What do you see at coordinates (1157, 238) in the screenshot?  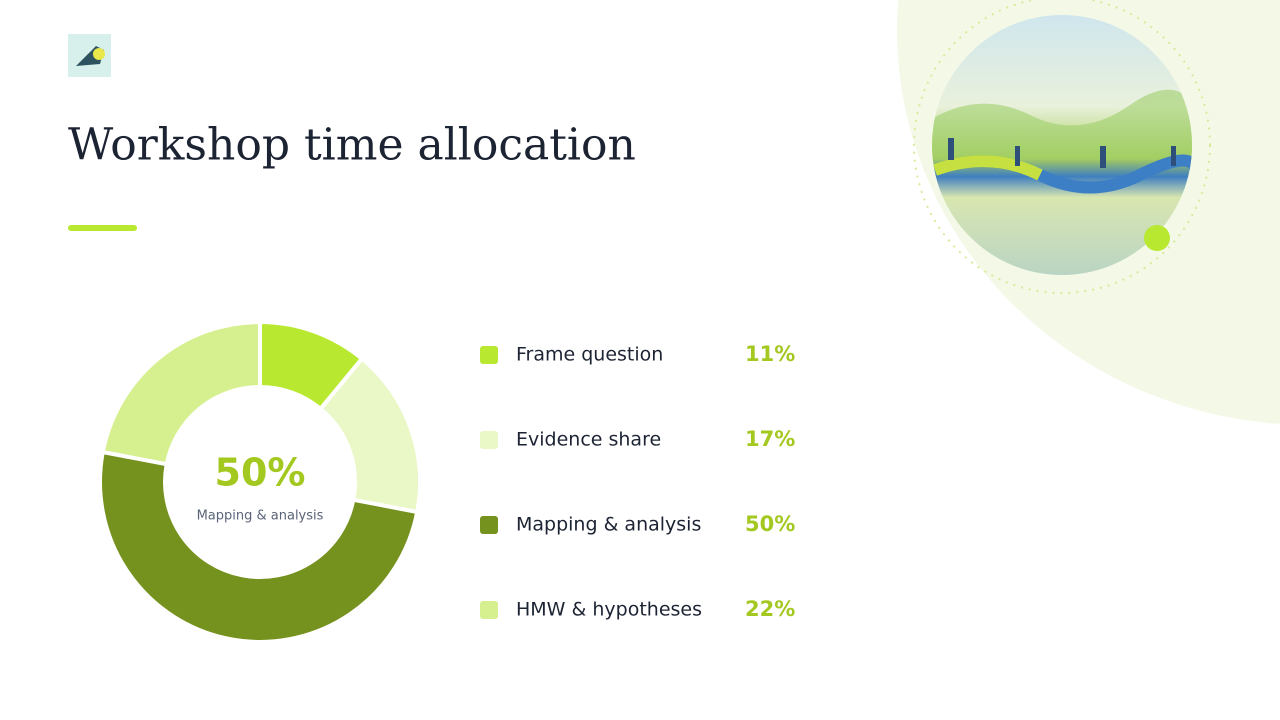 I see `accent-dot` at bounding box center [1157, 238].